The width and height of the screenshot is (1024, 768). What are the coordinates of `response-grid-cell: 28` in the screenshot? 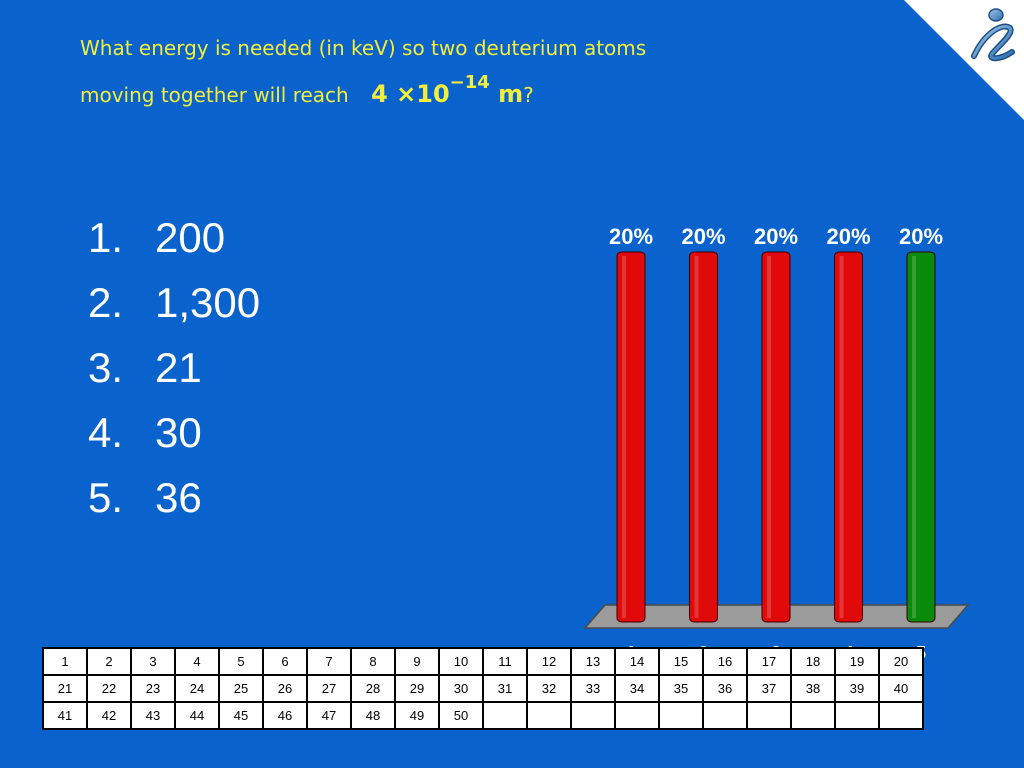 It's located at (373, 688).